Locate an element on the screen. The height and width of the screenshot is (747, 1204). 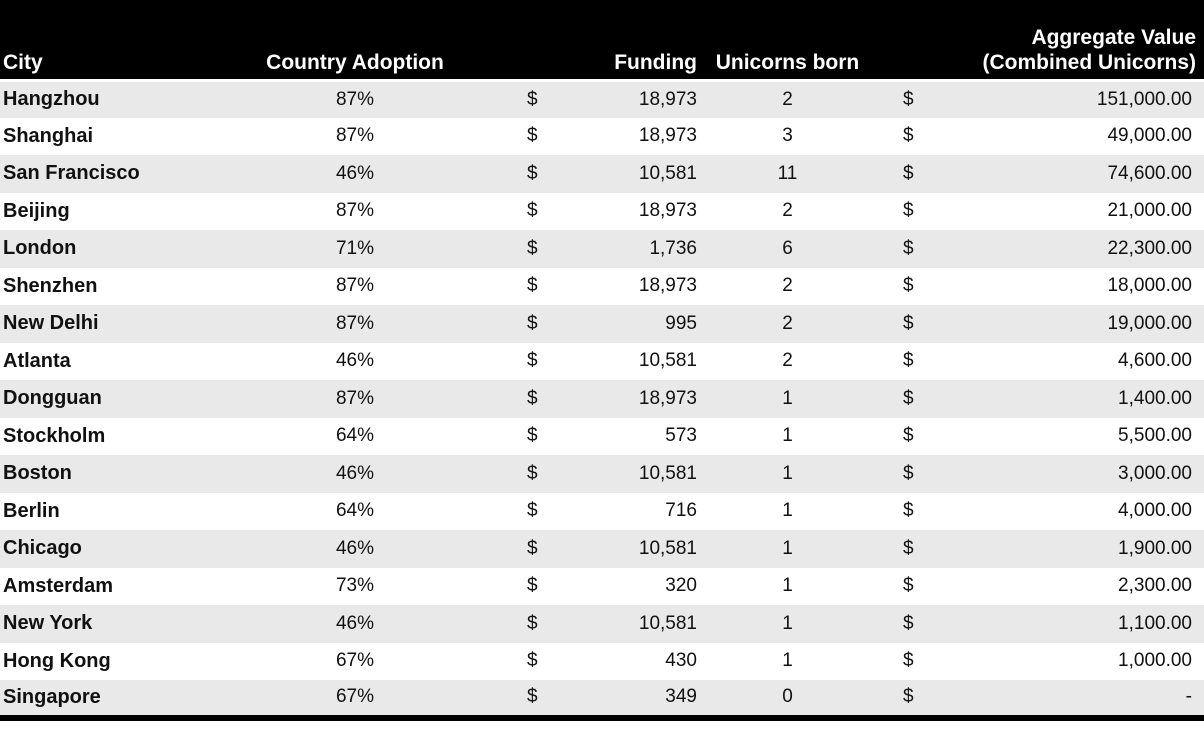
funding-cell: $ 573 is located at coordinates (600, 436).